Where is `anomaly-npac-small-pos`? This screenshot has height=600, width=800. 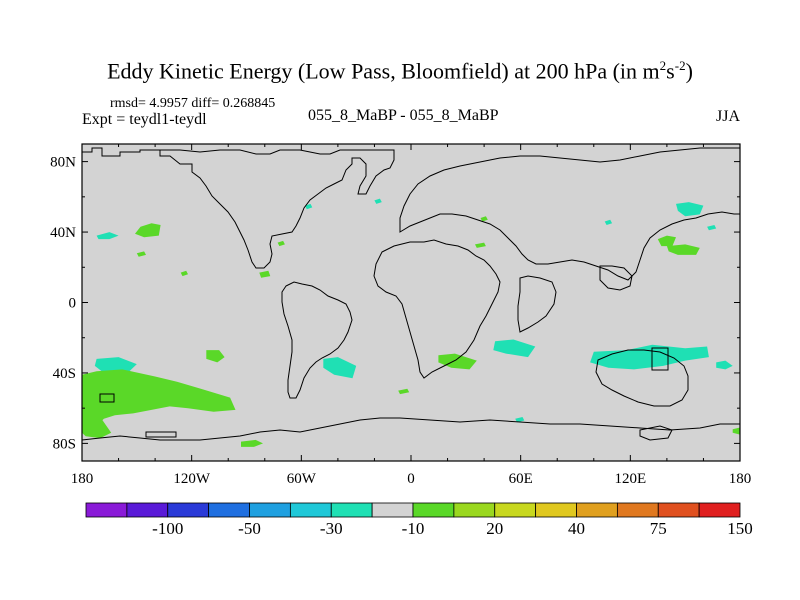
anomaly-npac-small-pos is located at coordinates (141, 254).